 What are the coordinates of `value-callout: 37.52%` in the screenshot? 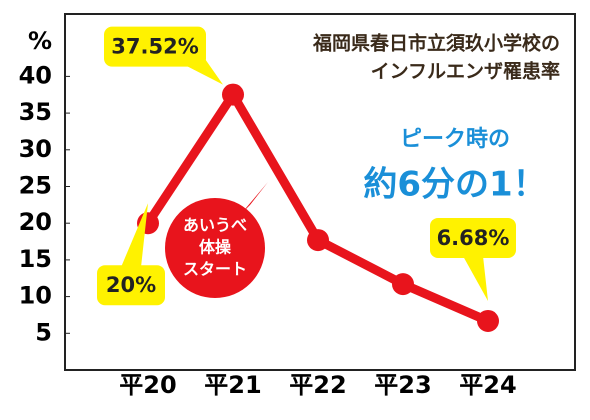 It's located at (163, 55).